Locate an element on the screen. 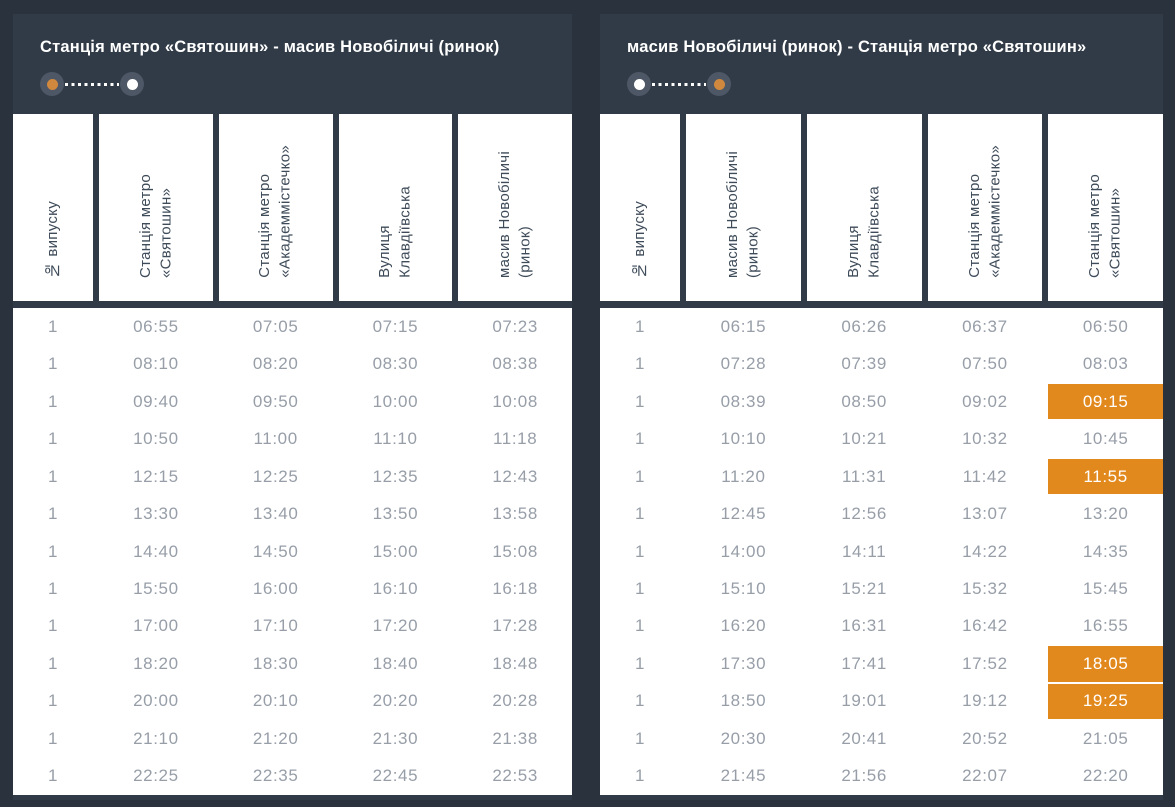  column-header-stop: Вулиця Клавдіївська is located at coordinates (395, 207).